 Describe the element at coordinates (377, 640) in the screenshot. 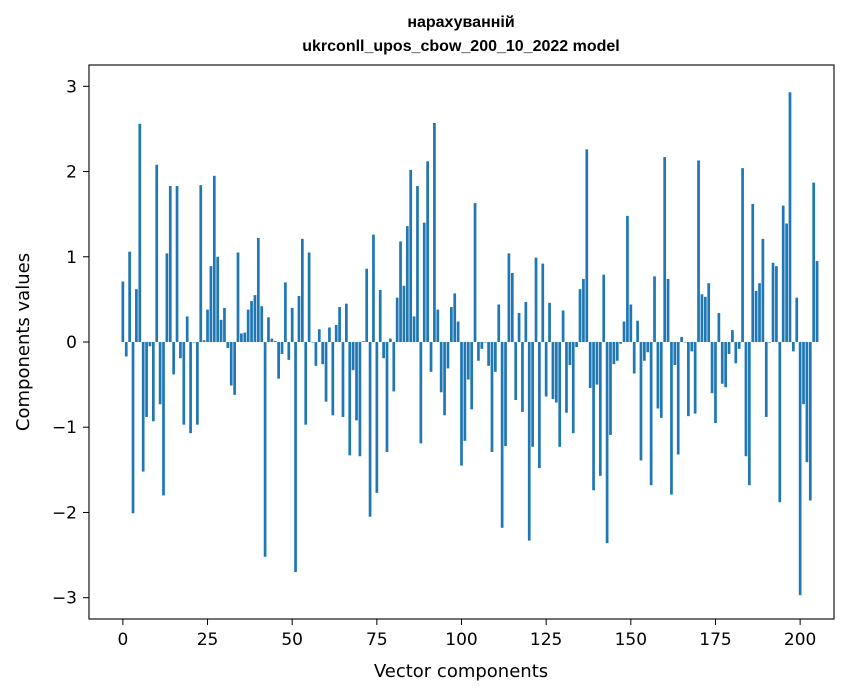

I see `x-tick-label: 75` at that location.